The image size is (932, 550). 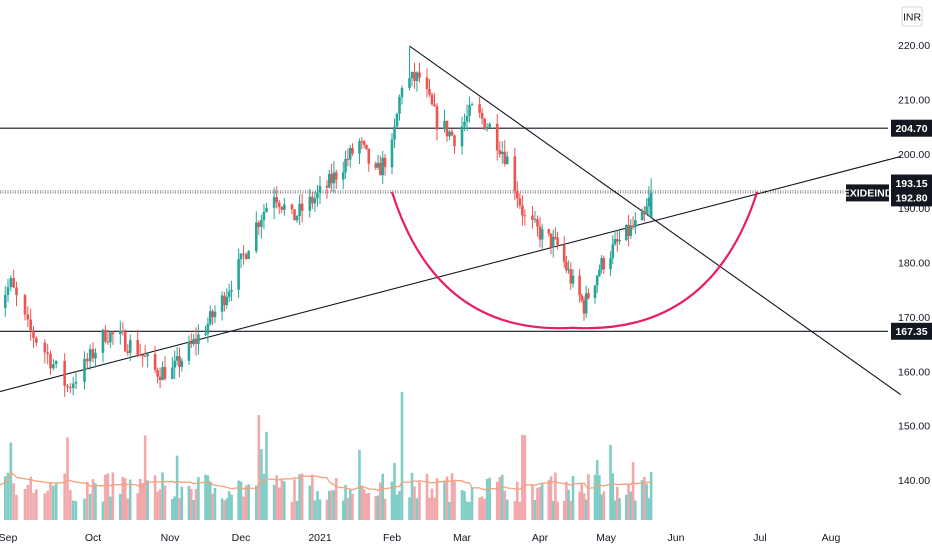 What do you see at coordinates (462, 538) in the screenshot?
I see `x-tick-label: Mar` at bounding box center [462, 538].